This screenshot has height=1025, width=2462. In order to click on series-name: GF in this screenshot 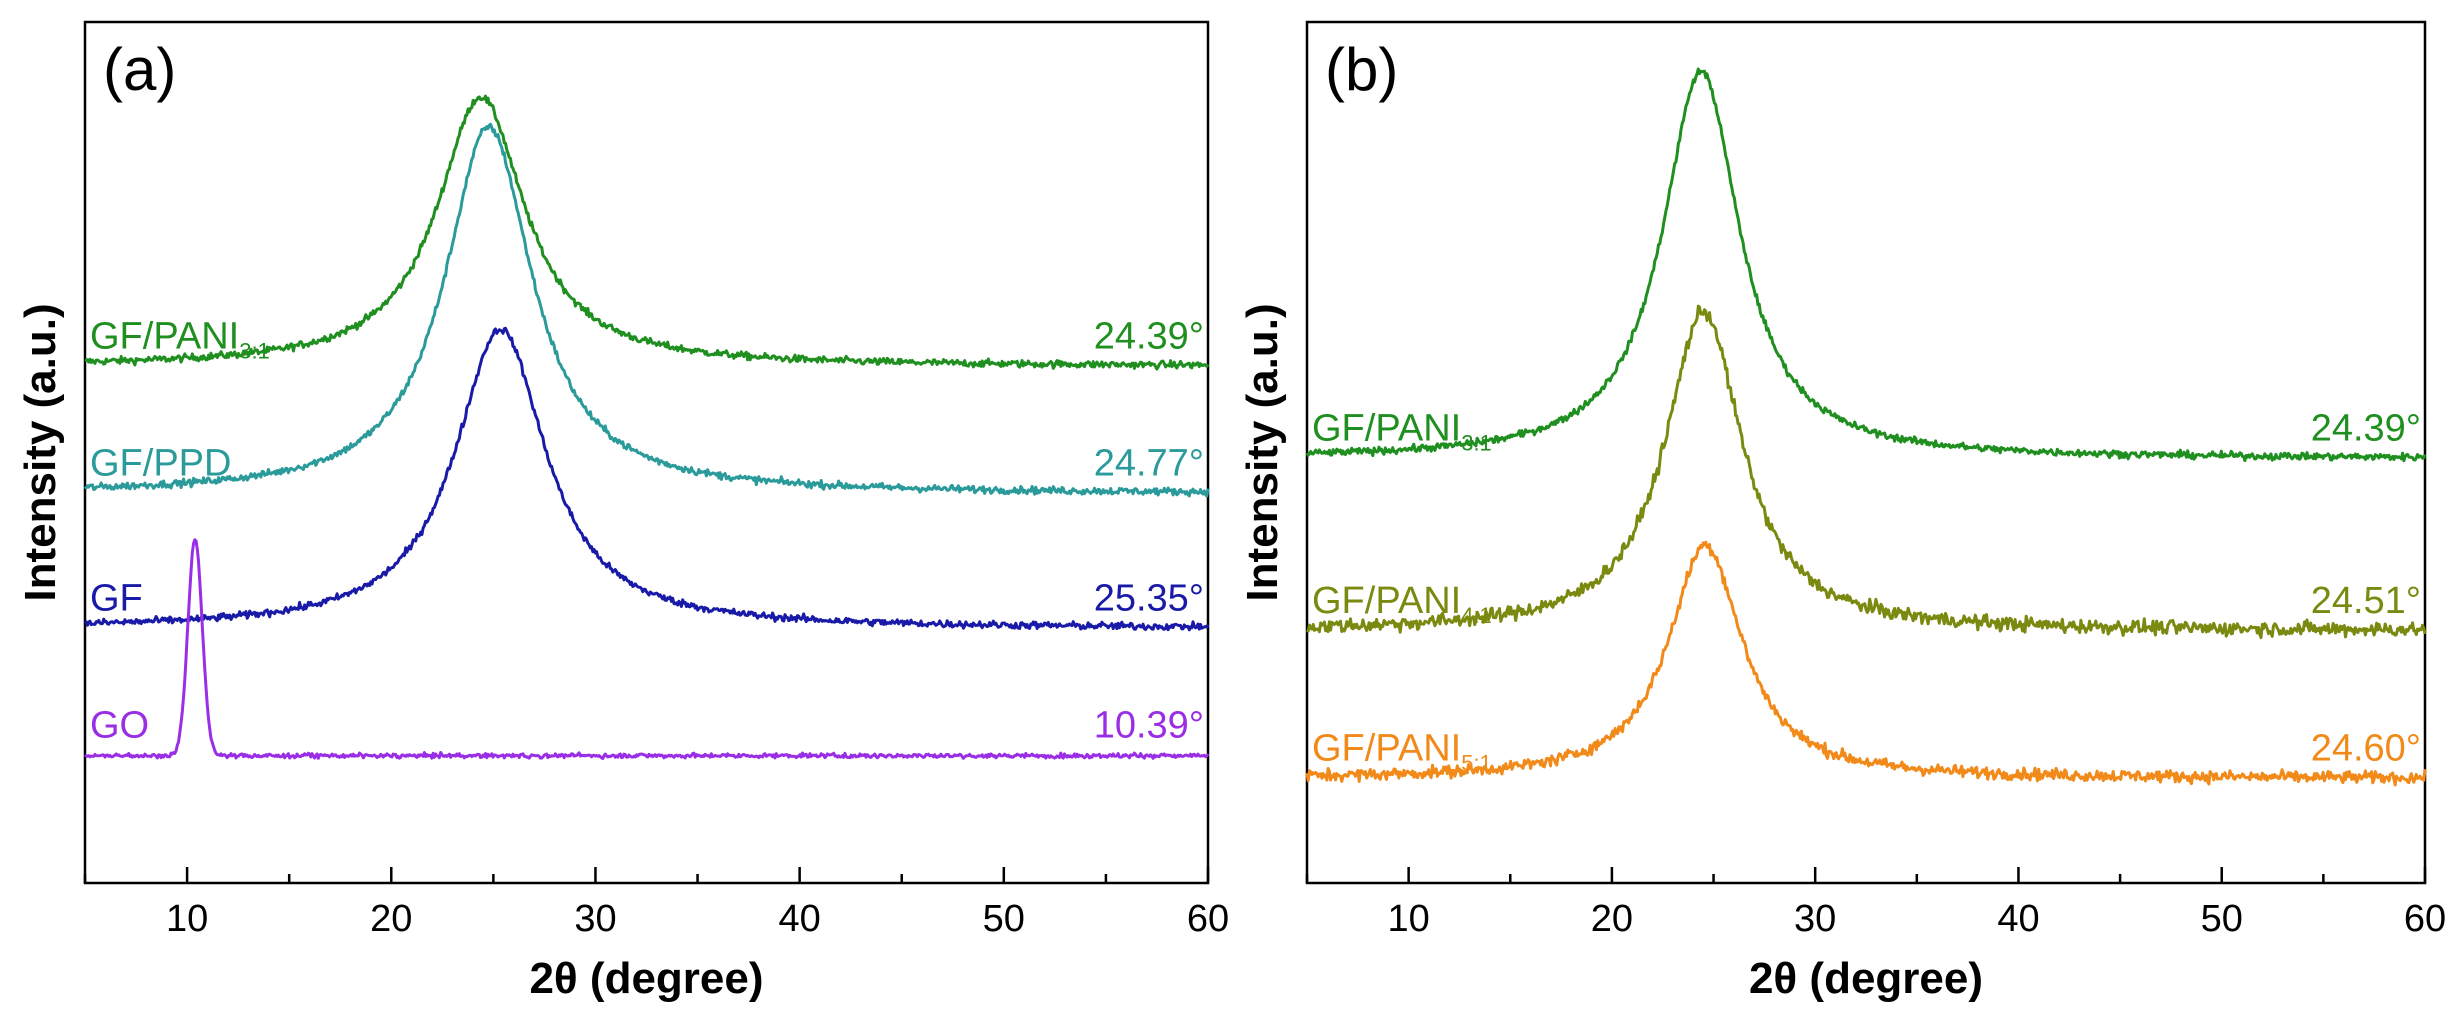, I will do `click(116, 598)`.